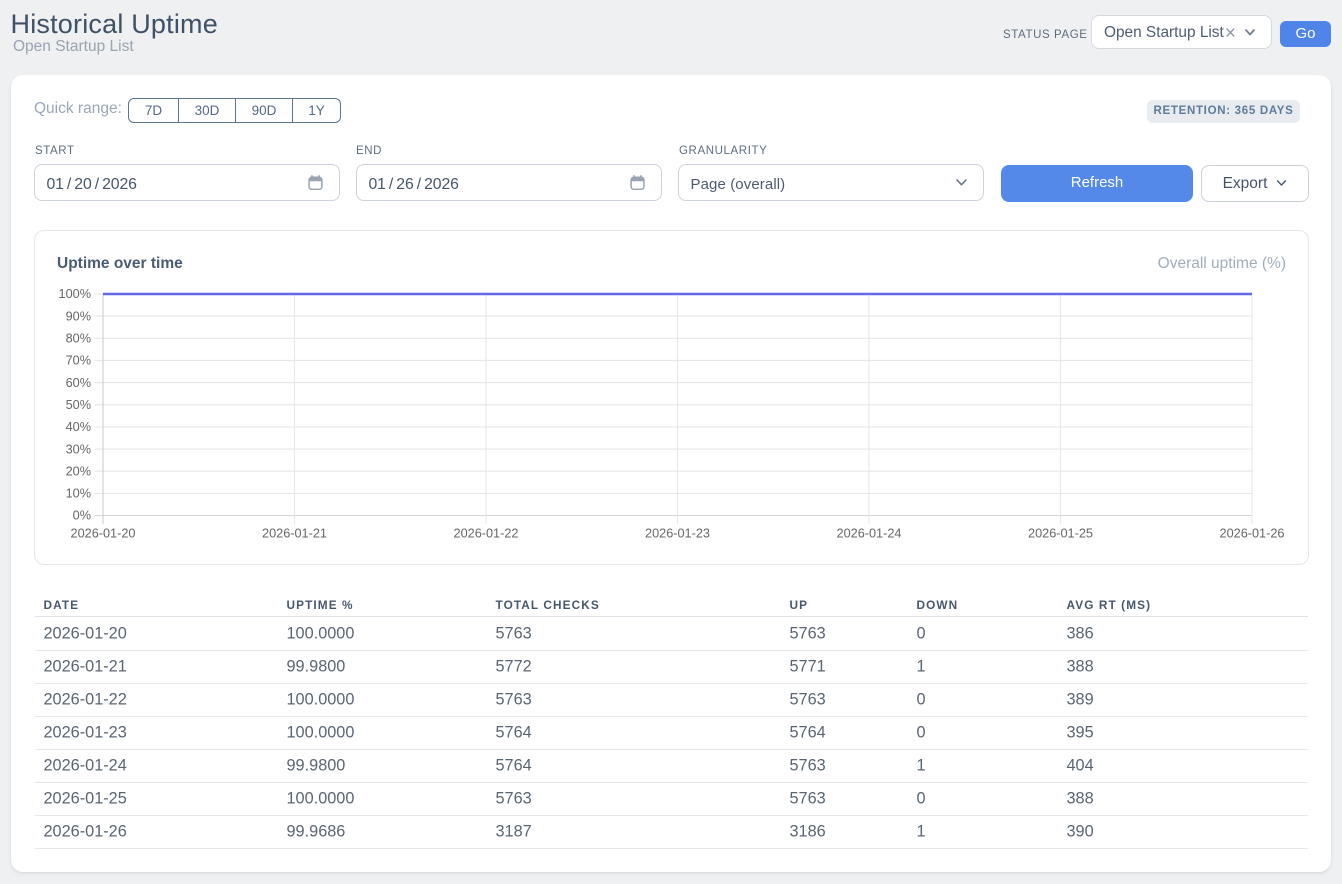 The image size is (1342, 884). What do you see at coordinates (77, 427) in the screenshot?
I see `svg-text: 40%` at bounding box center [77, 427].